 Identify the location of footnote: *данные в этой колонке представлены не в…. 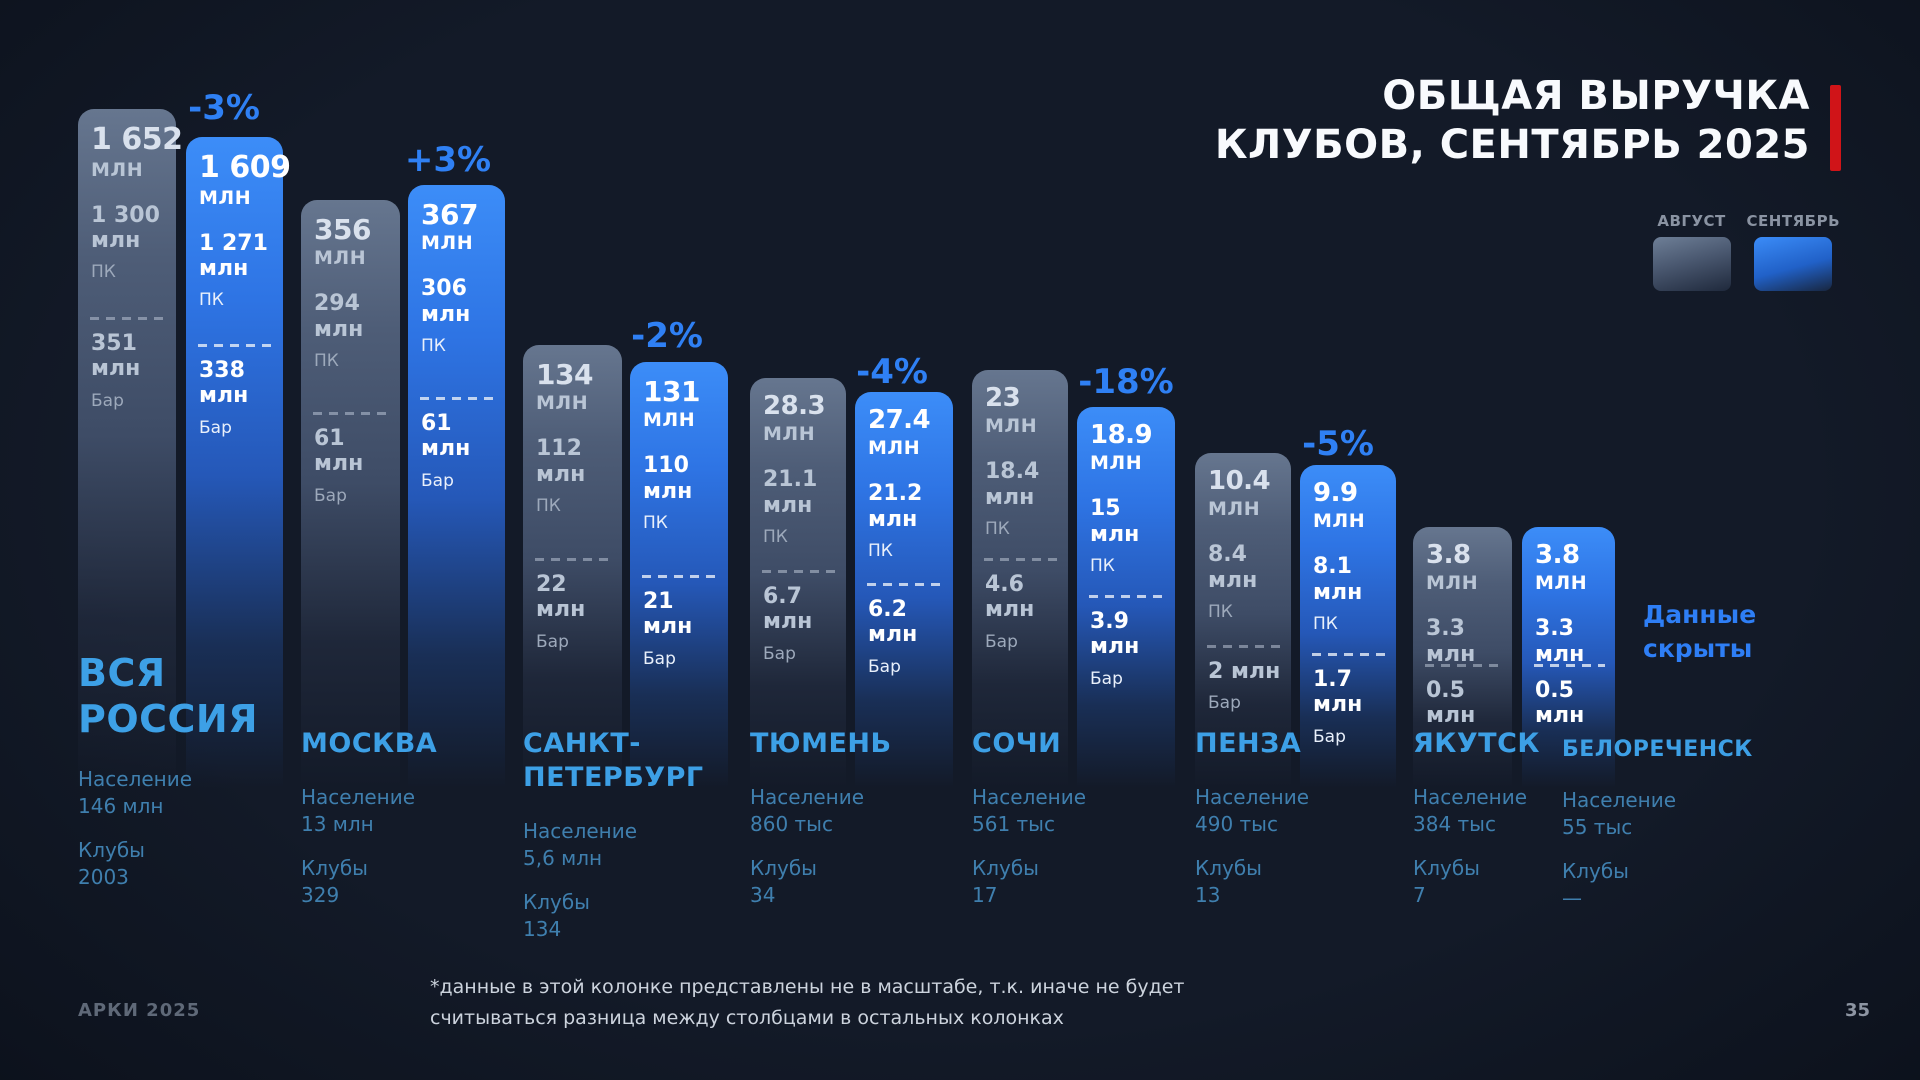
(807, 1003).